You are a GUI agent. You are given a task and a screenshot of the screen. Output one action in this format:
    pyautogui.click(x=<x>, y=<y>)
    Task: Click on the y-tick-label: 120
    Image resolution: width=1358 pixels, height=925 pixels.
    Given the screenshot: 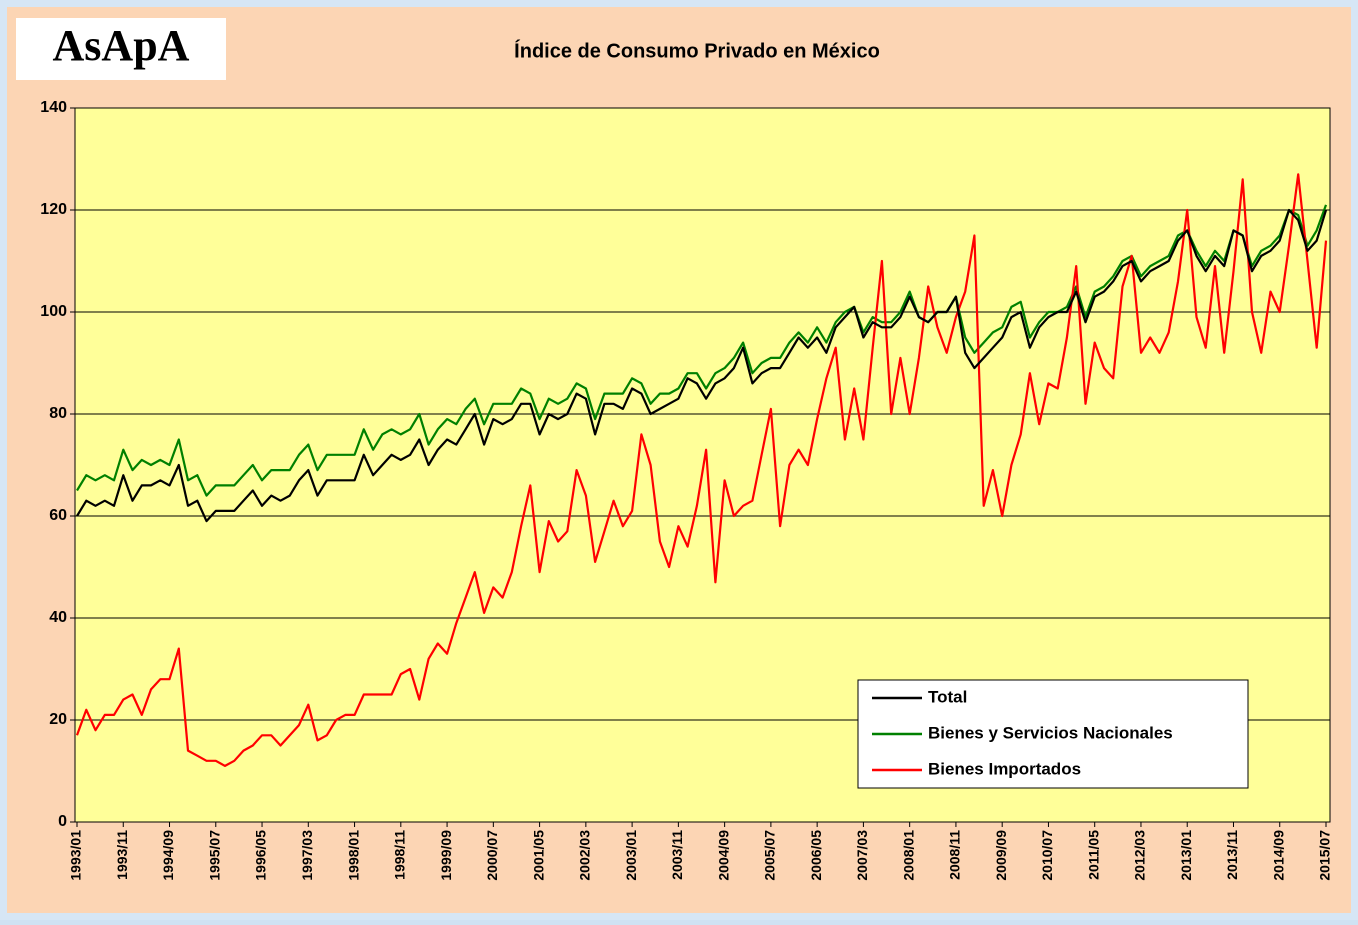 What is the action you would take?
    pyautogui.click(x=53, y=209)
    